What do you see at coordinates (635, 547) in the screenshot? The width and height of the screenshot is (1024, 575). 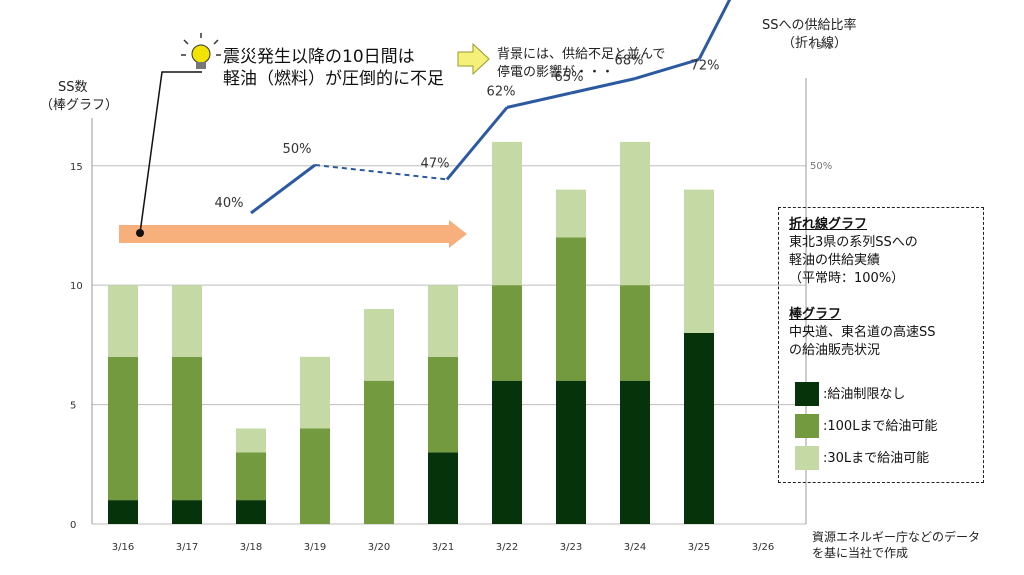 I see `x-tick-label: 3/24` at bounding box center [635, 547].